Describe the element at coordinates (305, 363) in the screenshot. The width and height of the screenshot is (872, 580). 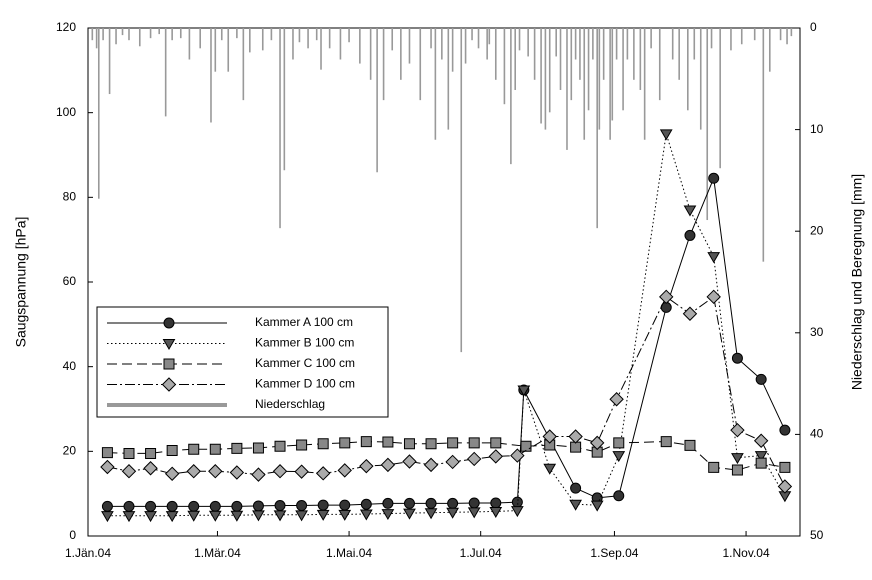
I see `legend-label: Kammer C 100 cm` at that location.